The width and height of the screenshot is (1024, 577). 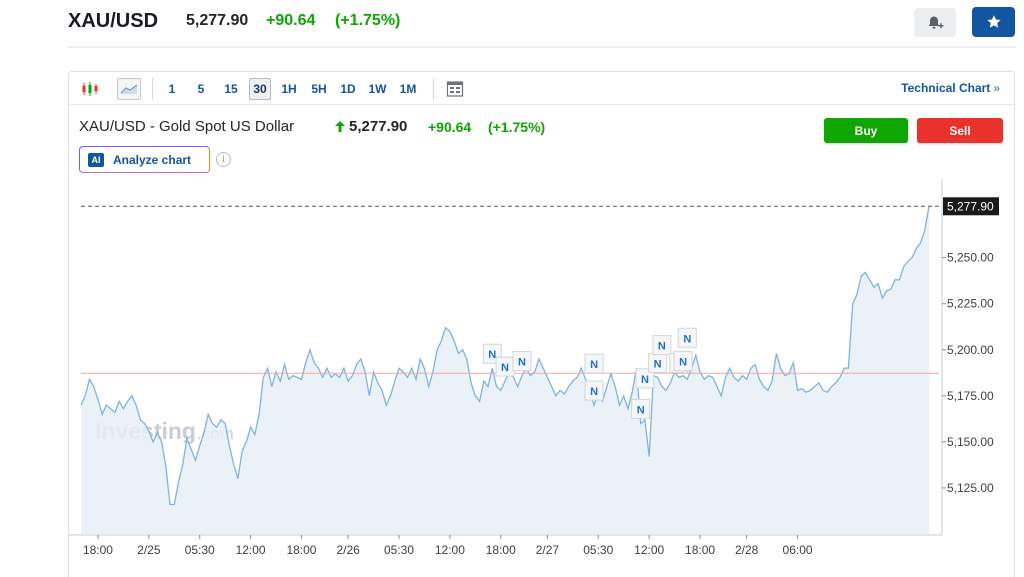 I want to click on technical-chart-label: Technical Chart, so click(x=946, y=88).